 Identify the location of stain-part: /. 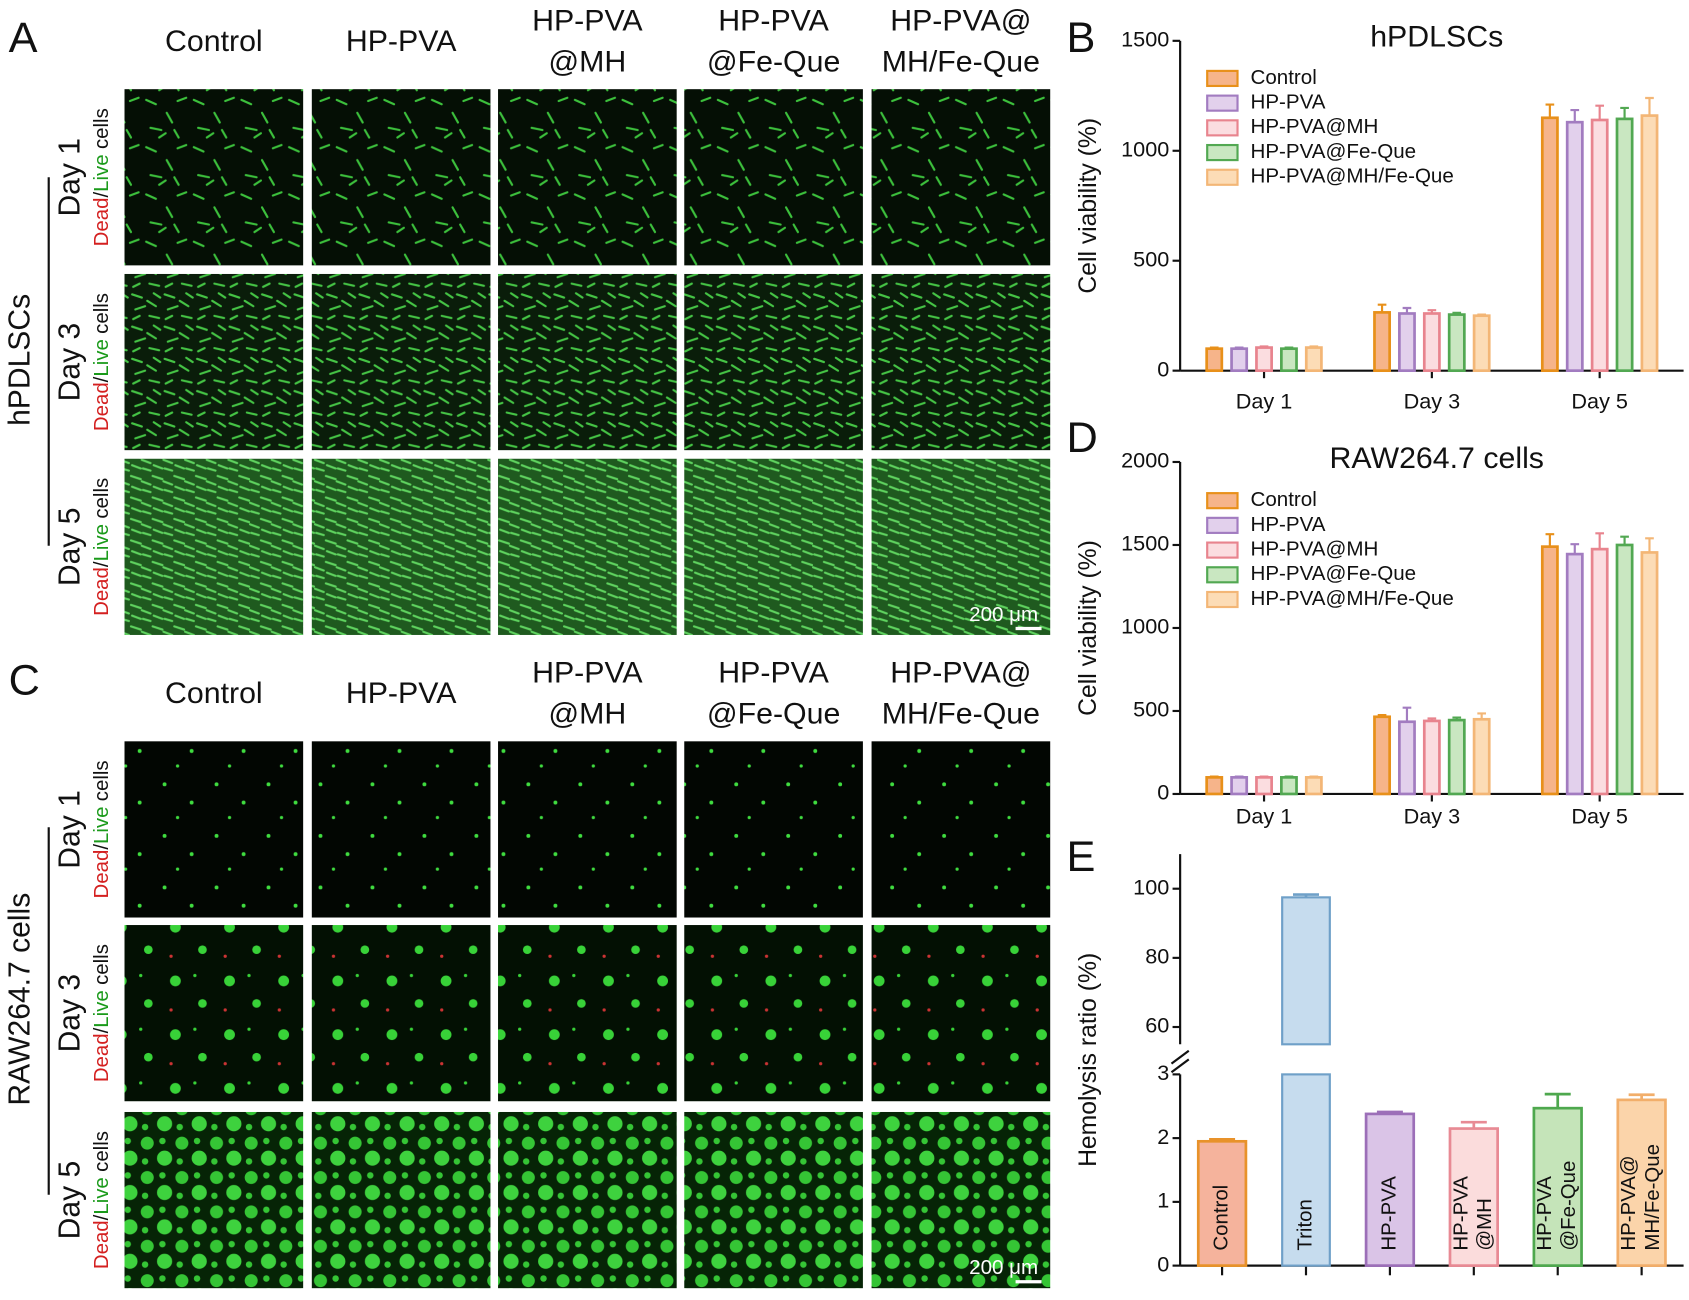
(101, 1030).